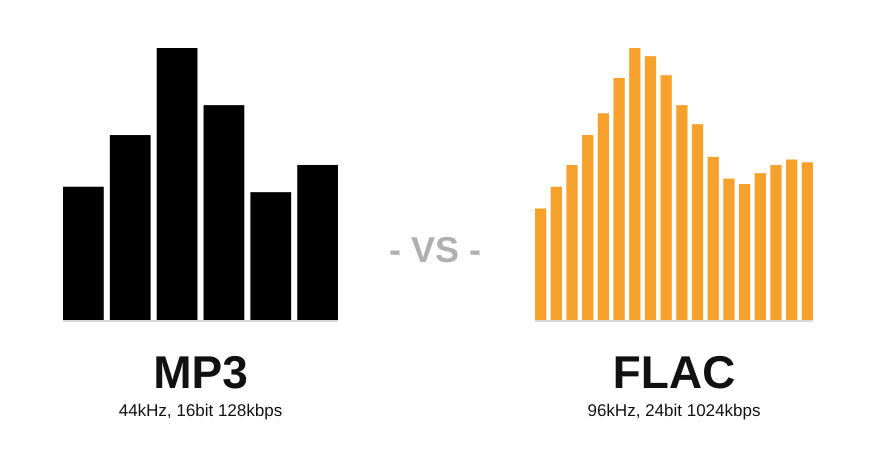 This screenshot has height=465, width=870. Describe the element at coordinates (200, 372) in the screenshot. I see `text: MP3` at that location.